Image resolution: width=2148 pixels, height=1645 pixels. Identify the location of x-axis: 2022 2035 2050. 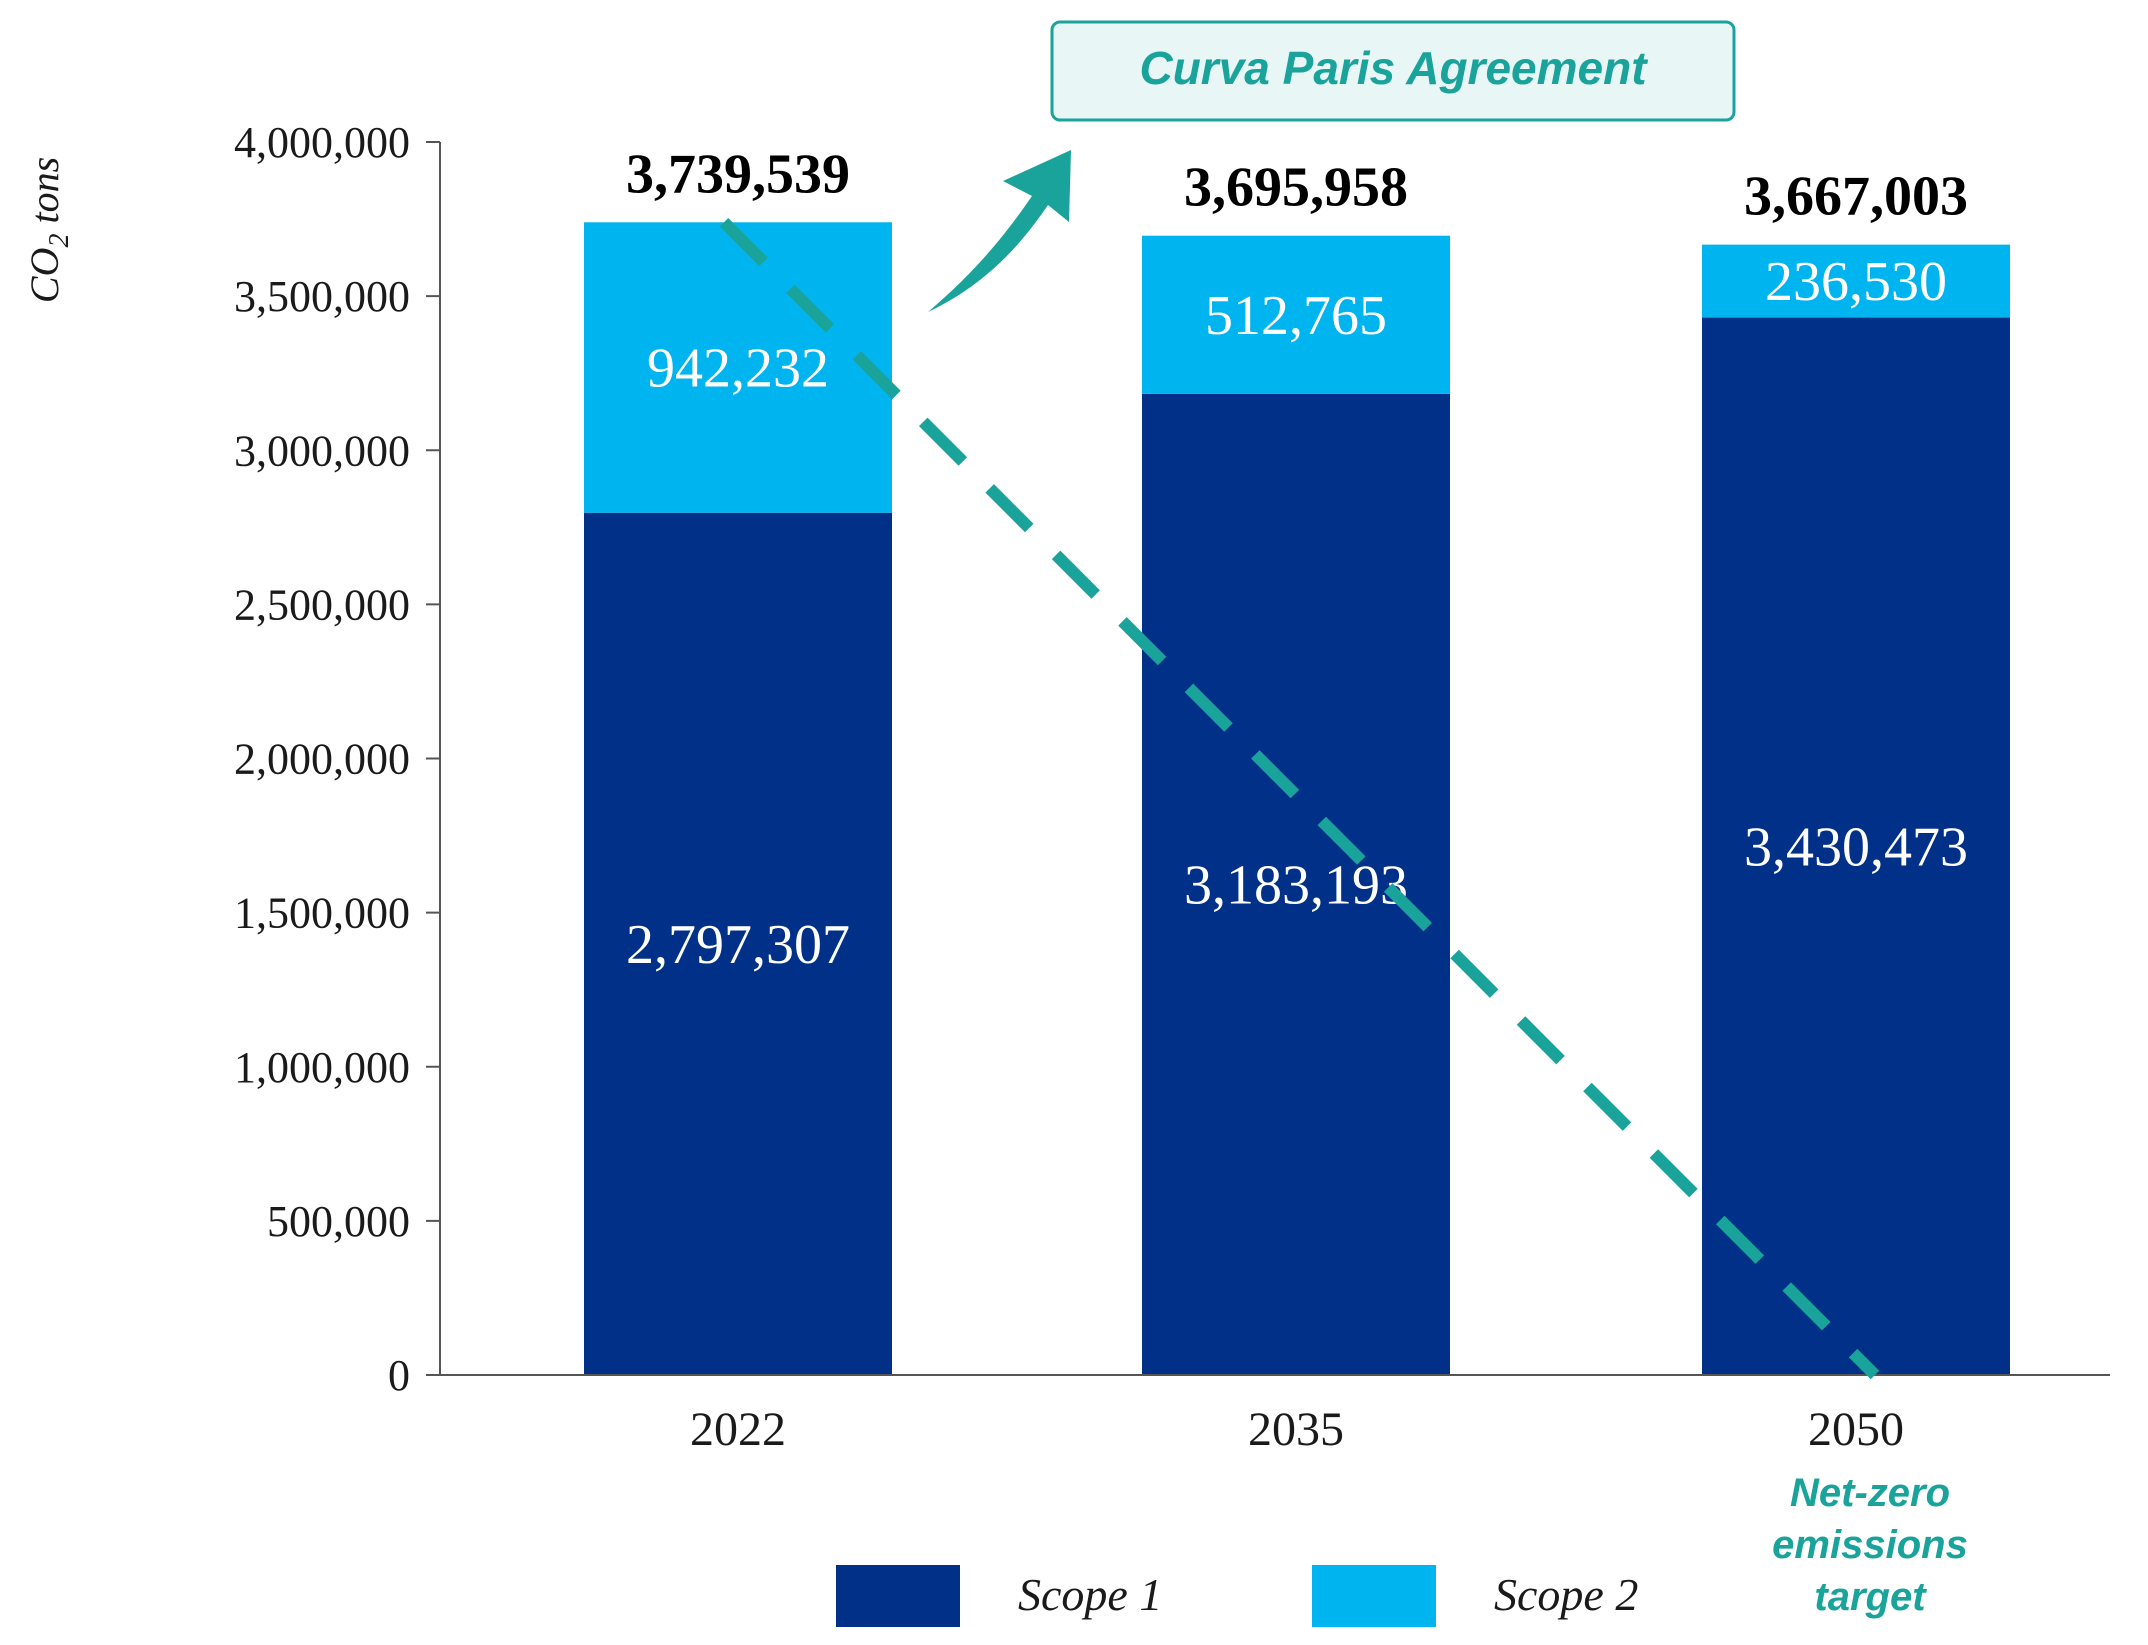
(1275, 1415).